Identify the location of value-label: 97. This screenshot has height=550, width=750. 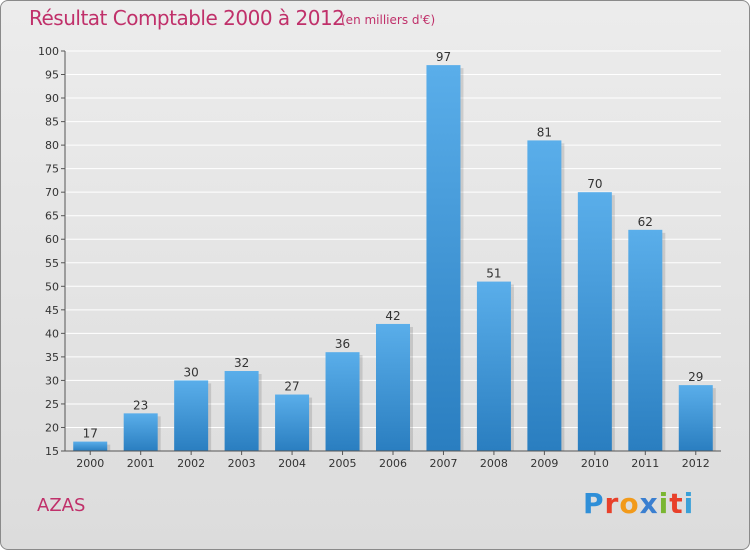
(443, 57).